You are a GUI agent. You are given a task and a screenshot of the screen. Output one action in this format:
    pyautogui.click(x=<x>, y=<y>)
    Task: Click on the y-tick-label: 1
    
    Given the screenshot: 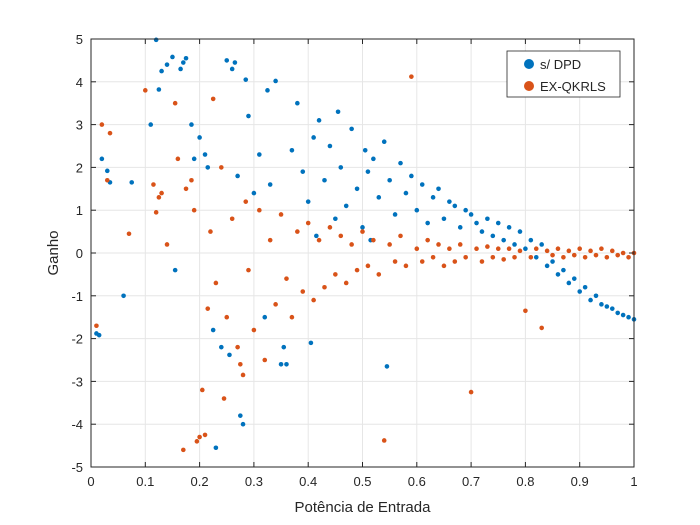 What is the action you would take?
    pyautogui.click(x=79, y=210)
    